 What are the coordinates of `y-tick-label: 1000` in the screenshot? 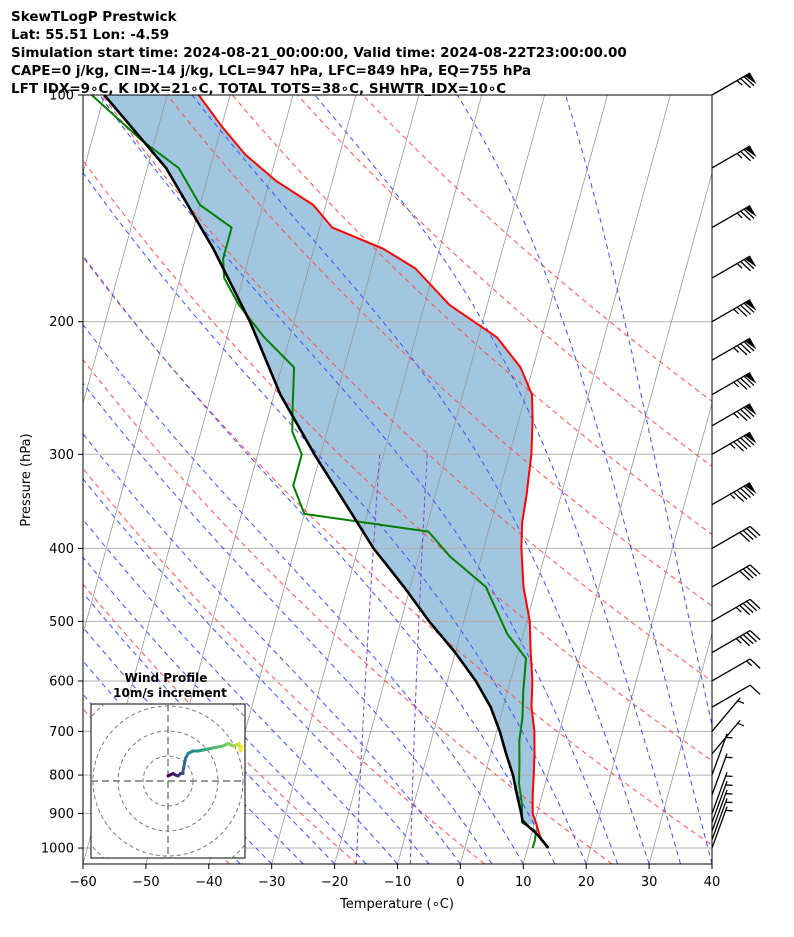 It's located at (57, 849).